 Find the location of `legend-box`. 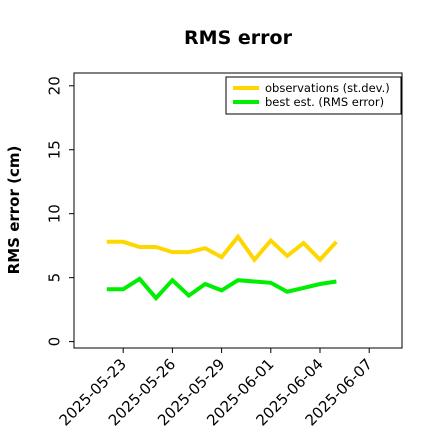

legend-box is located at coordinates (313, 95).